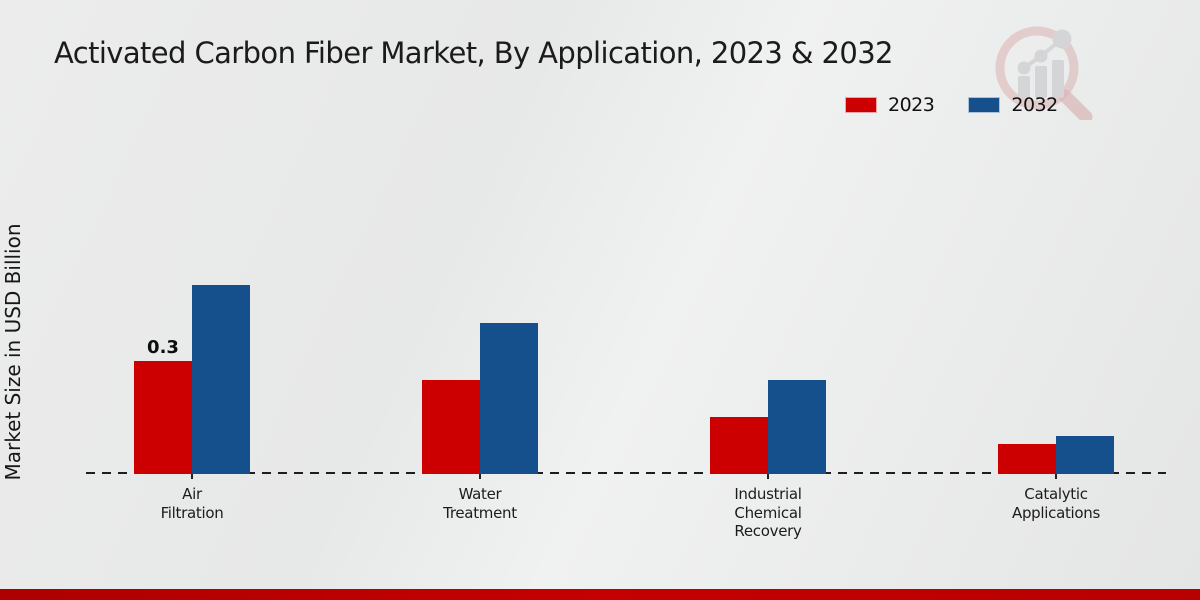 Image resolution: width=1200 pixels, height=600 pixels. What do you see at coordinates (192, 476) in the screenshot?
I see `x-tick-air-filtration` at bounding box center [192, 476].